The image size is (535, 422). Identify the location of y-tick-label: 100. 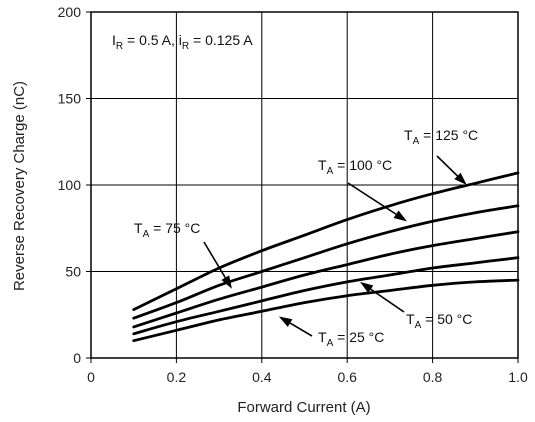
(70, 185).